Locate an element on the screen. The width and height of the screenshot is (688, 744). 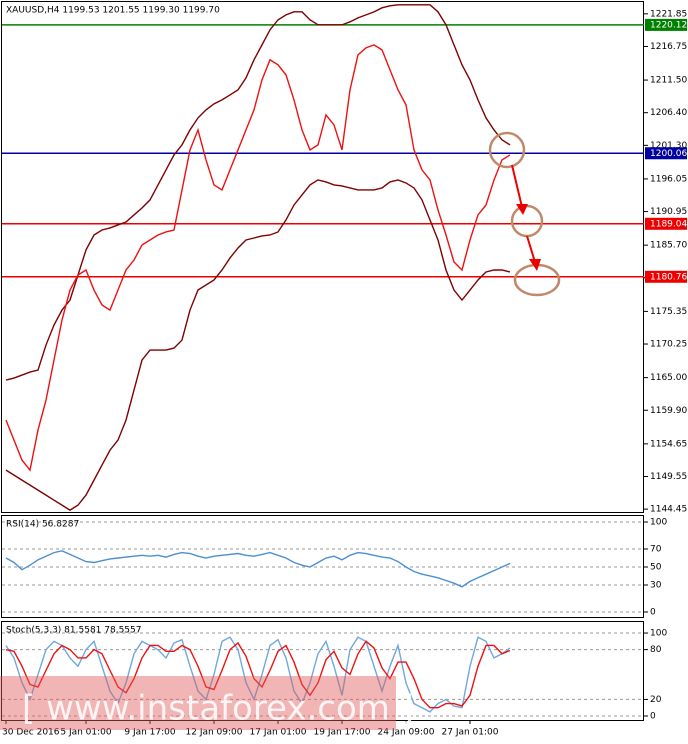
y-tick-label: 70 is located at coordinates (656, 550).